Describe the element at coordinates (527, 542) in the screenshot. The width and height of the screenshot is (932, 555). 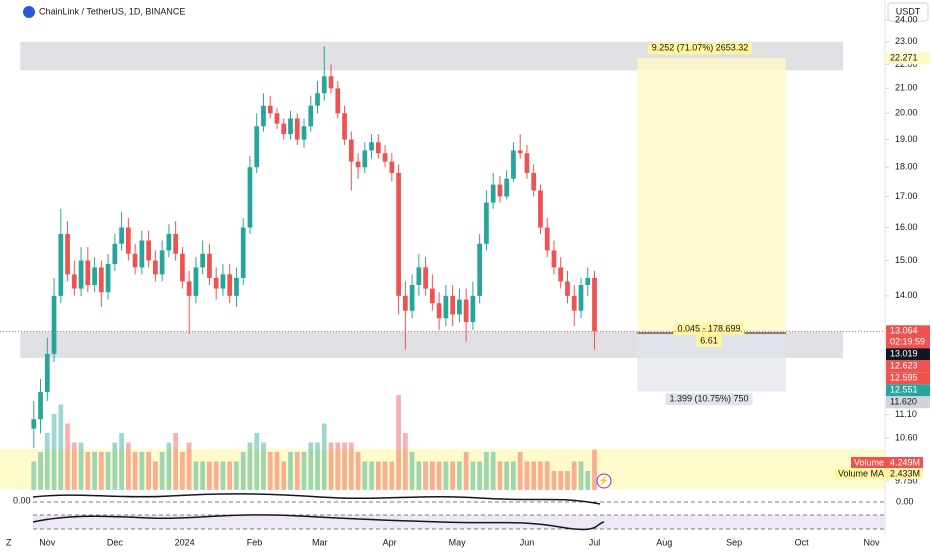
I see `x-tick-label: Jun` at that location.